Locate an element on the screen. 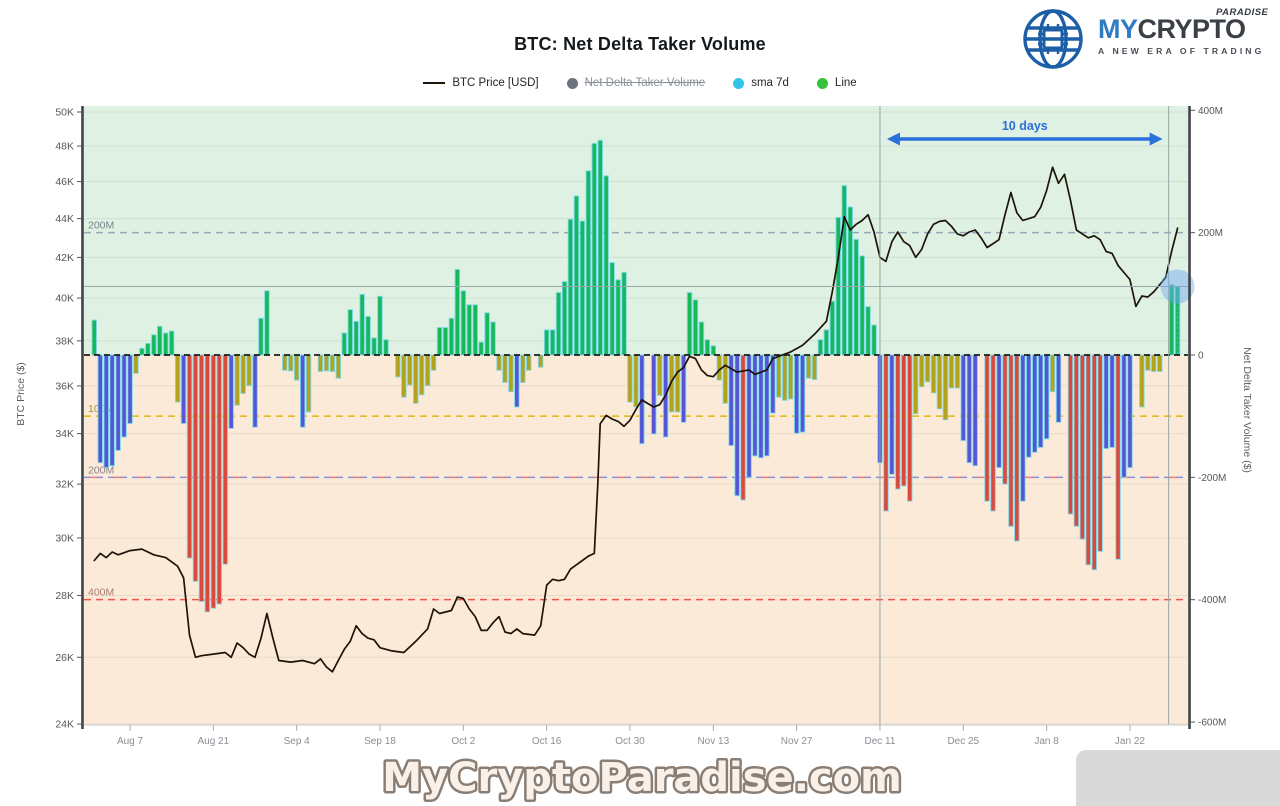  legend-item-line: Line is located at coordinates (836, 83).